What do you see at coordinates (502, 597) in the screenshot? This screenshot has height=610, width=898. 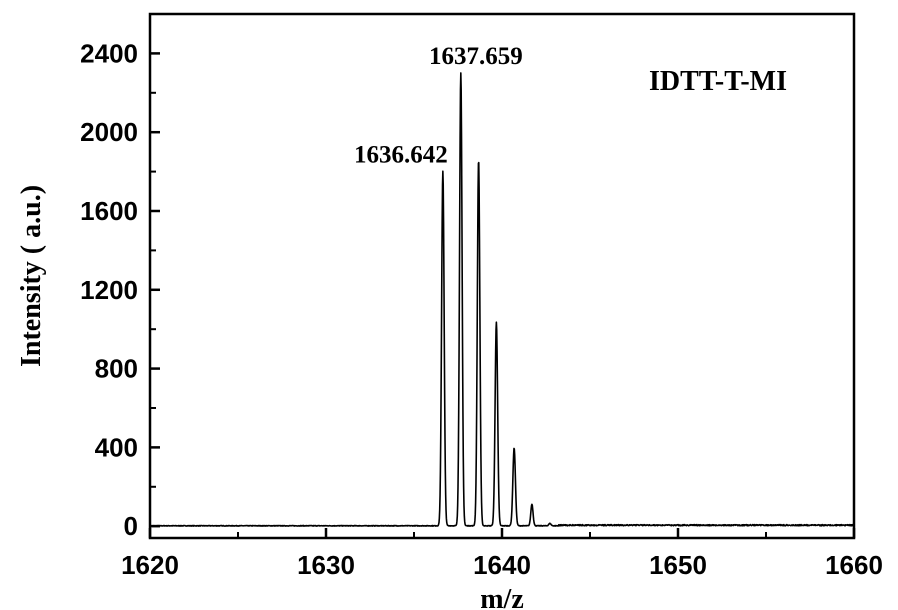 I see `x-axis-title: m/z` at bounding box center [502, 597].